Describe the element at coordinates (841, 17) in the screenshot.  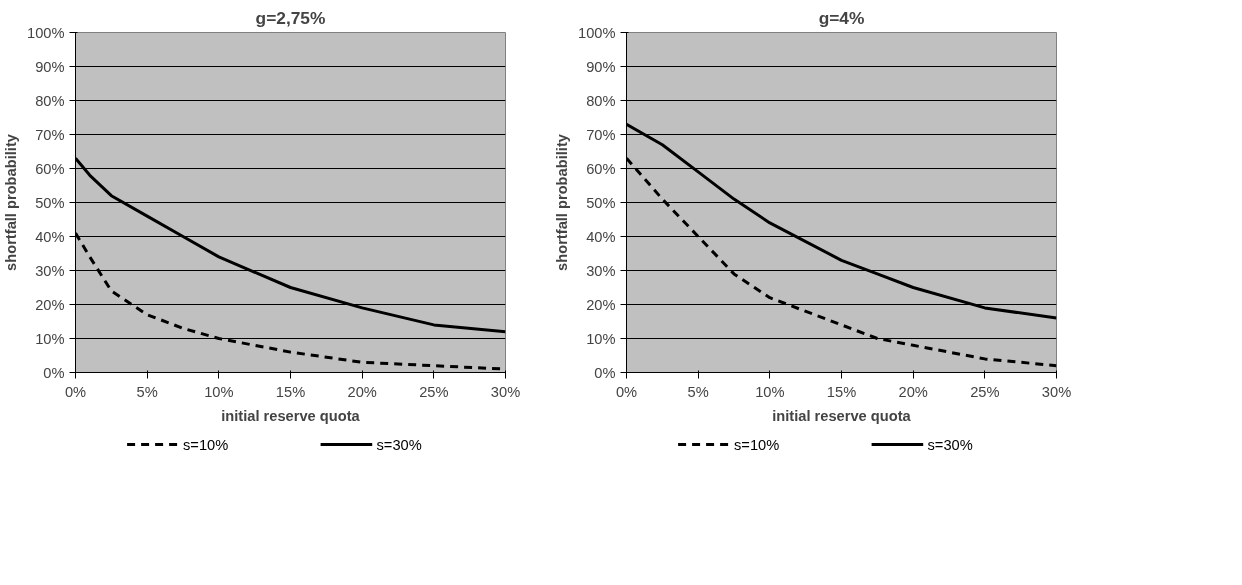
I see `chart-title: g=4%` at that location.